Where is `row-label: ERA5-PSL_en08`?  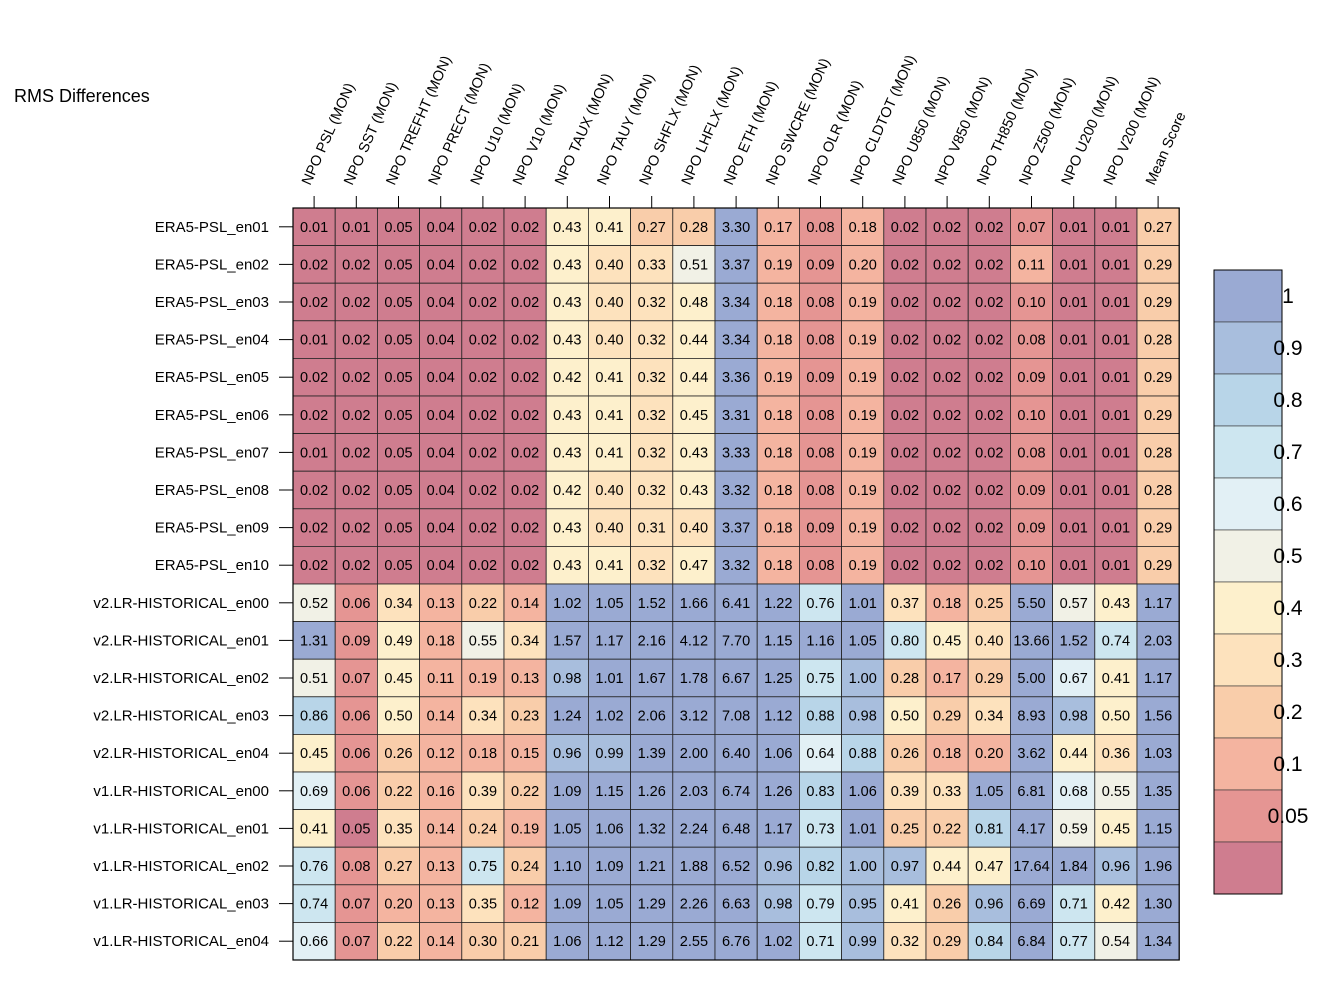
row-label: ERA5-PSL_en08 is located at coordinates (212, 490).